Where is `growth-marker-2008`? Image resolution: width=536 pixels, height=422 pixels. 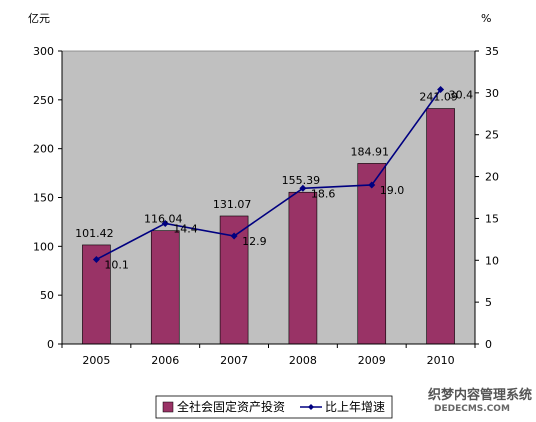 growth-marker-2008 is located at coordinates (303, 188).